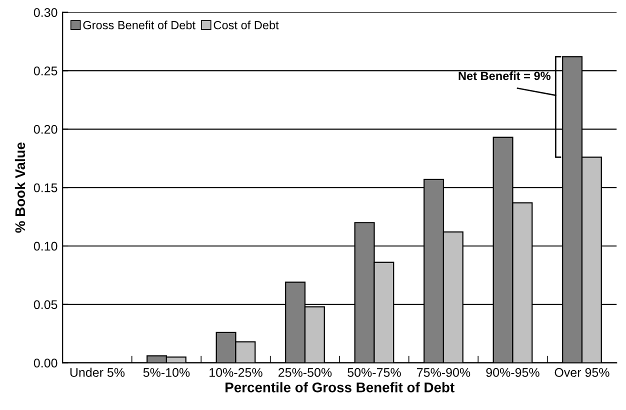 The height and width of the screenshot is (410, 626). I want to click on x-tick-label: 10%-25%, so click(236, 372).